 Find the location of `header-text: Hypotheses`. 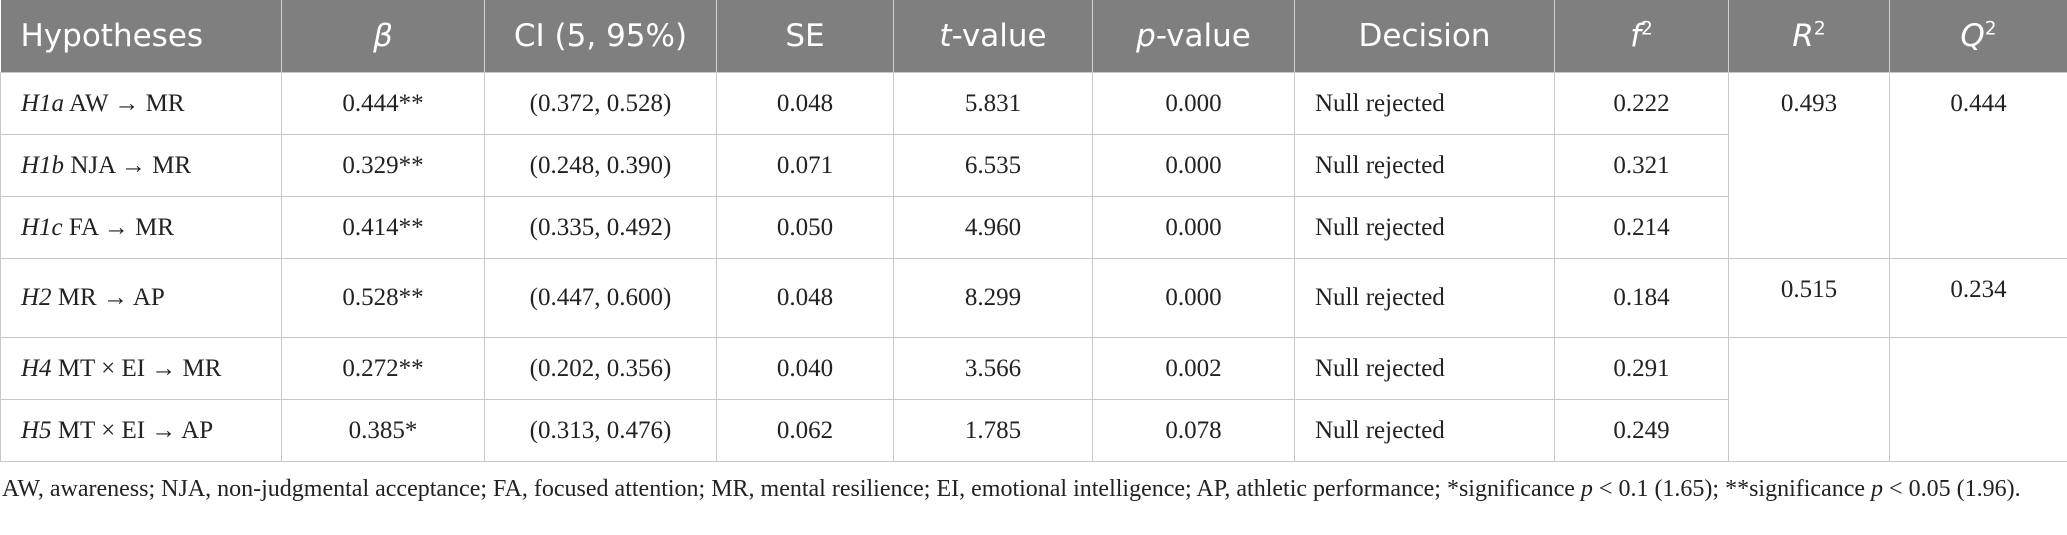

header-text: Hypotheses is located at coordinates (112, 36).